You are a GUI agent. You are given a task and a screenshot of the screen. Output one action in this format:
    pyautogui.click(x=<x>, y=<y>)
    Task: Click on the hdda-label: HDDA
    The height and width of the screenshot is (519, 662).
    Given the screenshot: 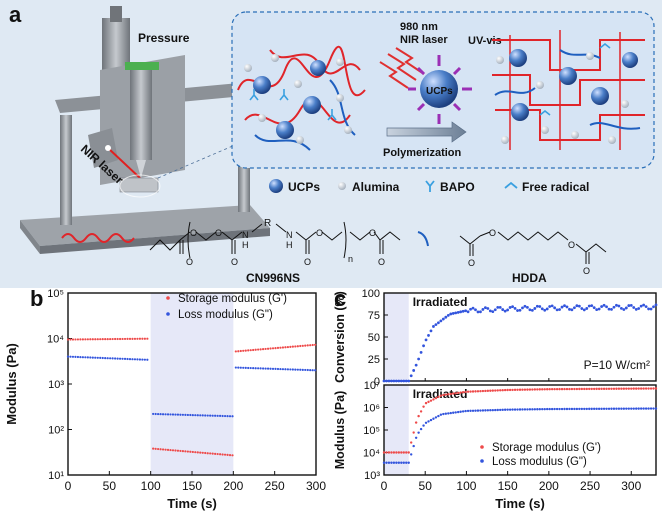 What is the action you would take?
    pyautogui.click(x=529, y=278)
    